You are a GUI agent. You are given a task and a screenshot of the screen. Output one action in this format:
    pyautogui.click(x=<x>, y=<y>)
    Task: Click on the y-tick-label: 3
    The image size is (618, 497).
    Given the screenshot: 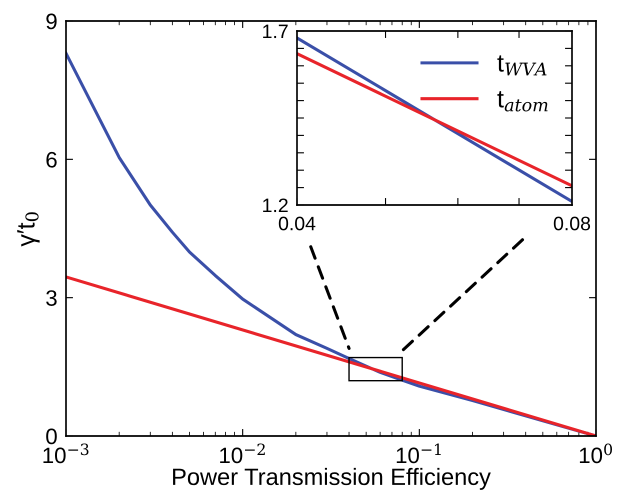 What is the action you would take?
    pyautogui.click(x=51, y=298)
    